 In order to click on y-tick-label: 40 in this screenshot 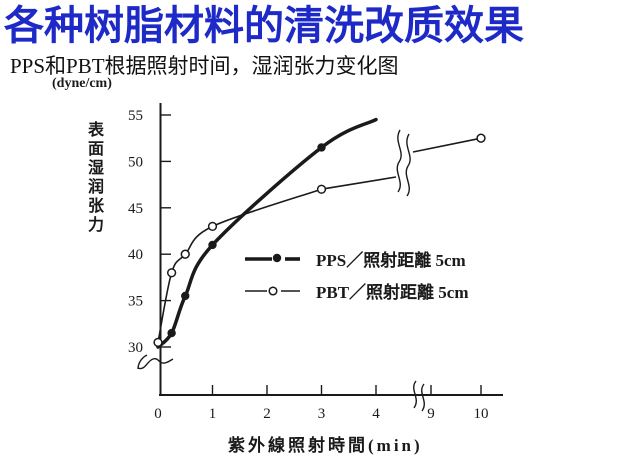, I will do `click(135, 255)`.